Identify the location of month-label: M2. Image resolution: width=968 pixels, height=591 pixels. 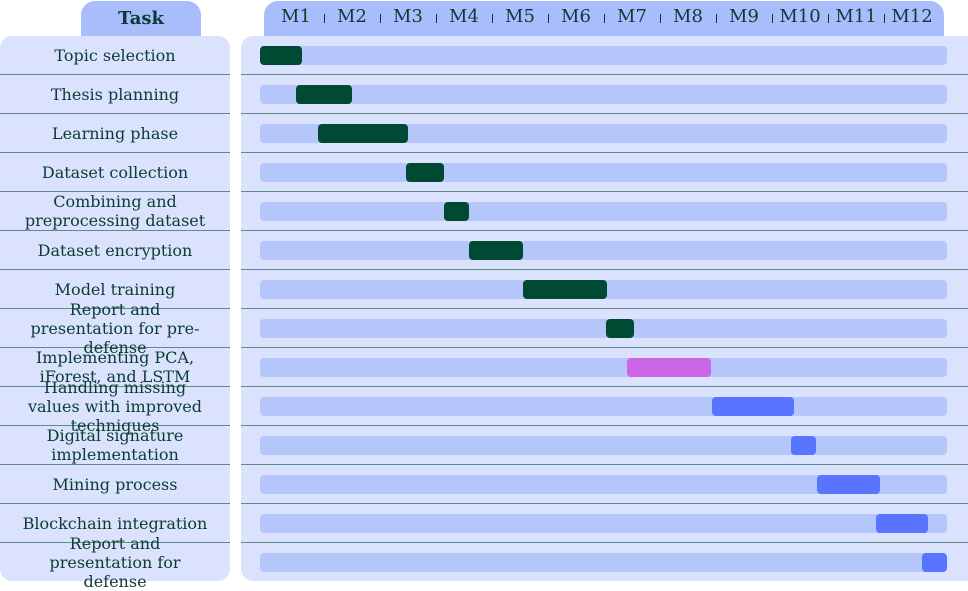
(352, 16).